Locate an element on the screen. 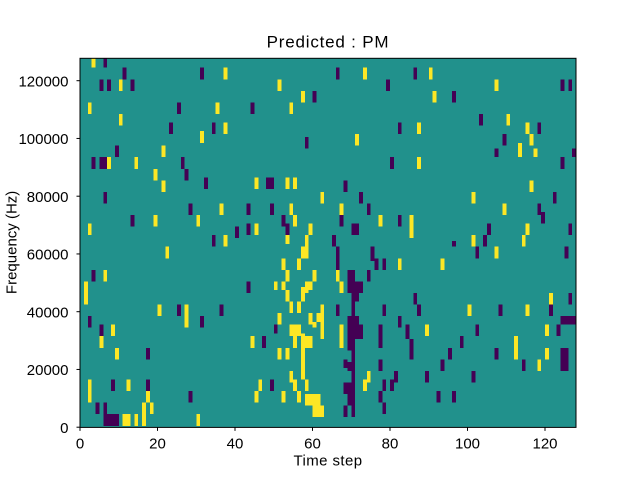  svg-text: 60000 is located at coordinates (48, 255).